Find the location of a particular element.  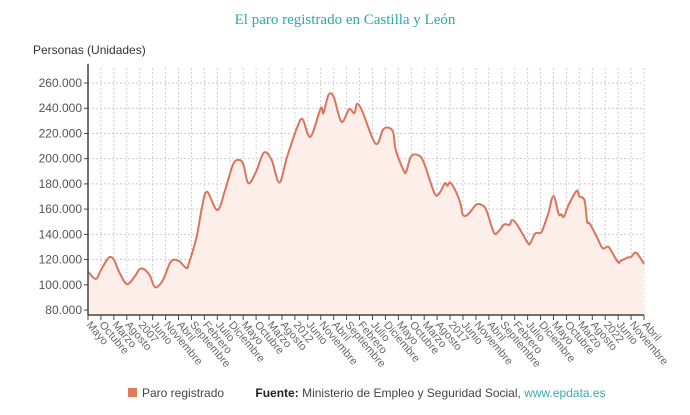

legend-label: Paro registrado is located at coordinates (183, 393).